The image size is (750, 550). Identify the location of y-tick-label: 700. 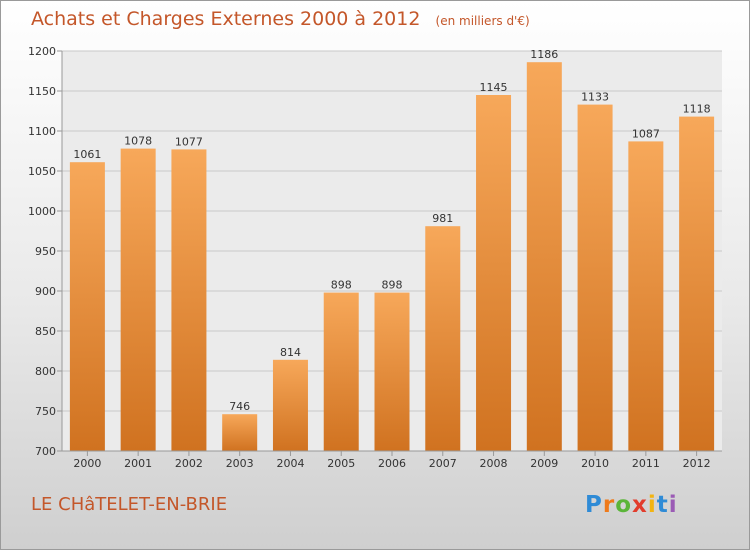
(45, 451).